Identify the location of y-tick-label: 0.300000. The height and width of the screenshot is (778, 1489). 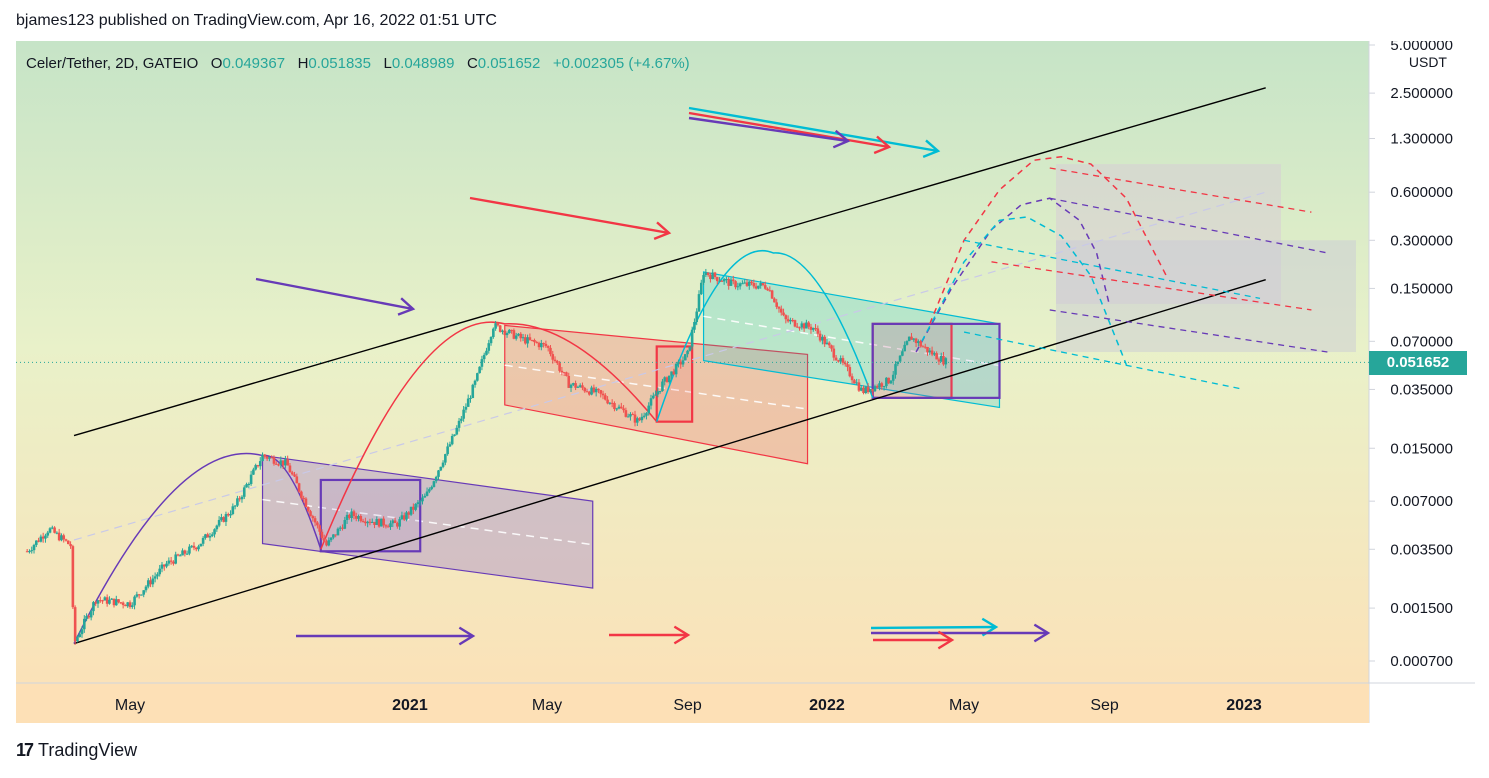
(1421, 240).